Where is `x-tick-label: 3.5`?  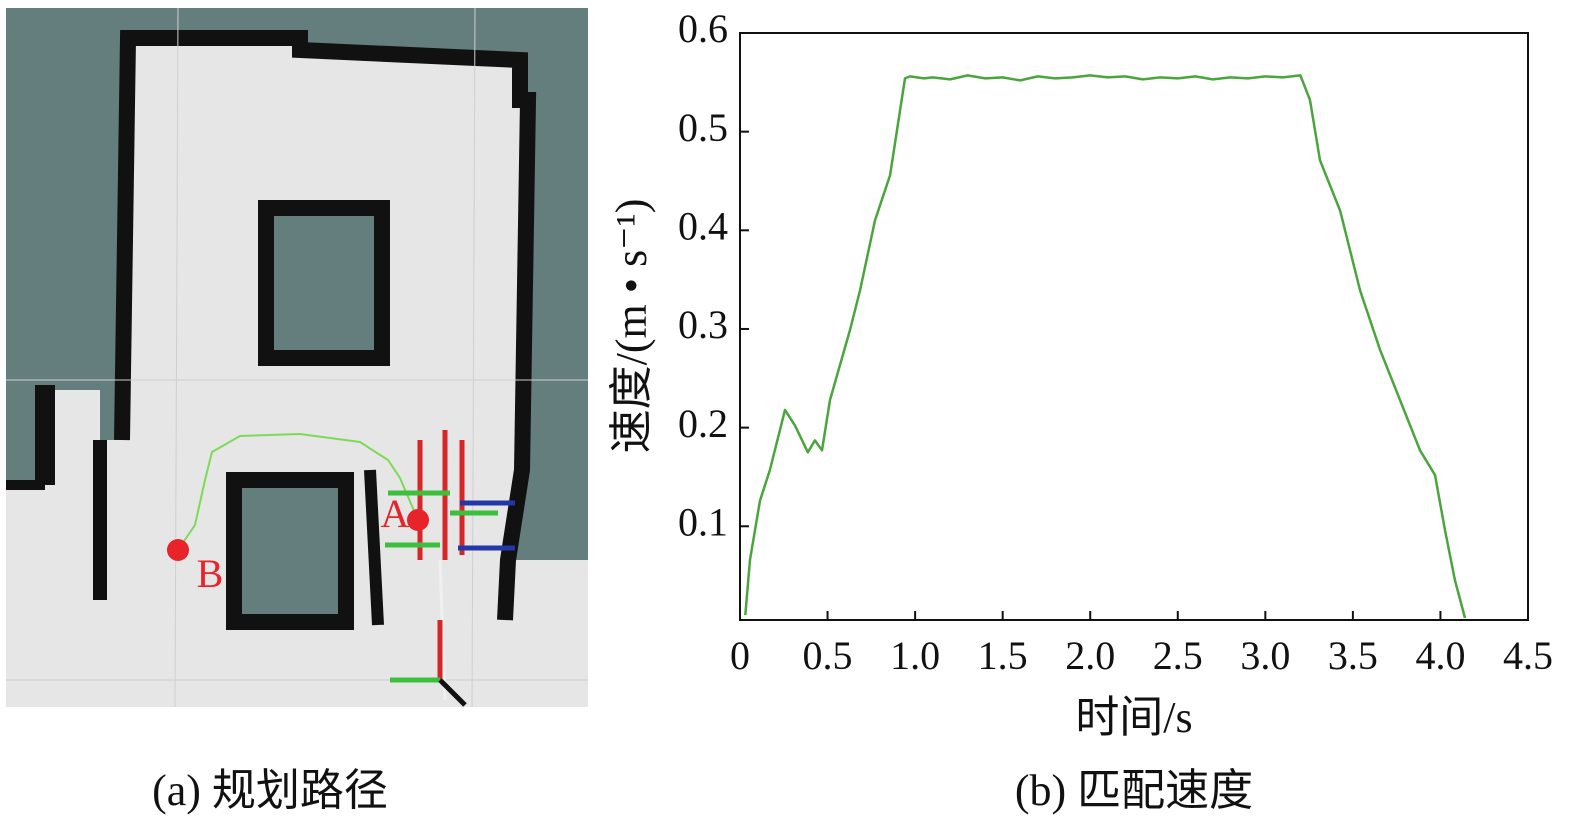 x-tick-label: 3.5 is located at coordinates (1353, 655).